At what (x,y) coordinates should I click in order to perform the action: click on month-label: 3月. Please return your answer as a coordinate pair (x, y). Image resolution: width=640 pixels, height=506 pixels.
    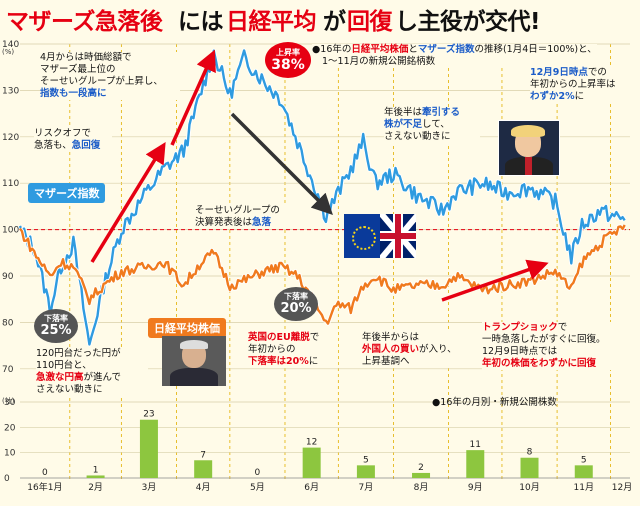
    Looking at the image, I should click on (149, 487).